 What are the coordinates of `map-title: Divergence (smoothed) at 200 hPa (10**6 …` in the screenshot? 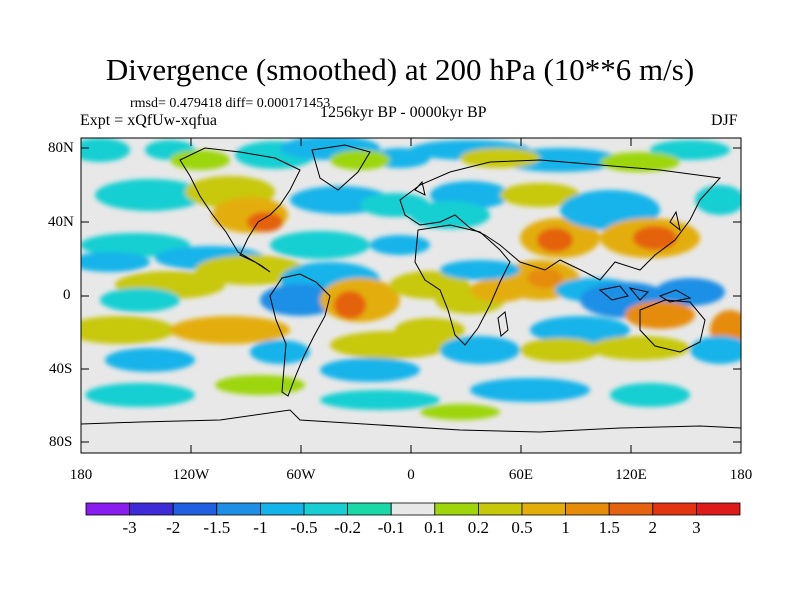 It's located at (400, 69).